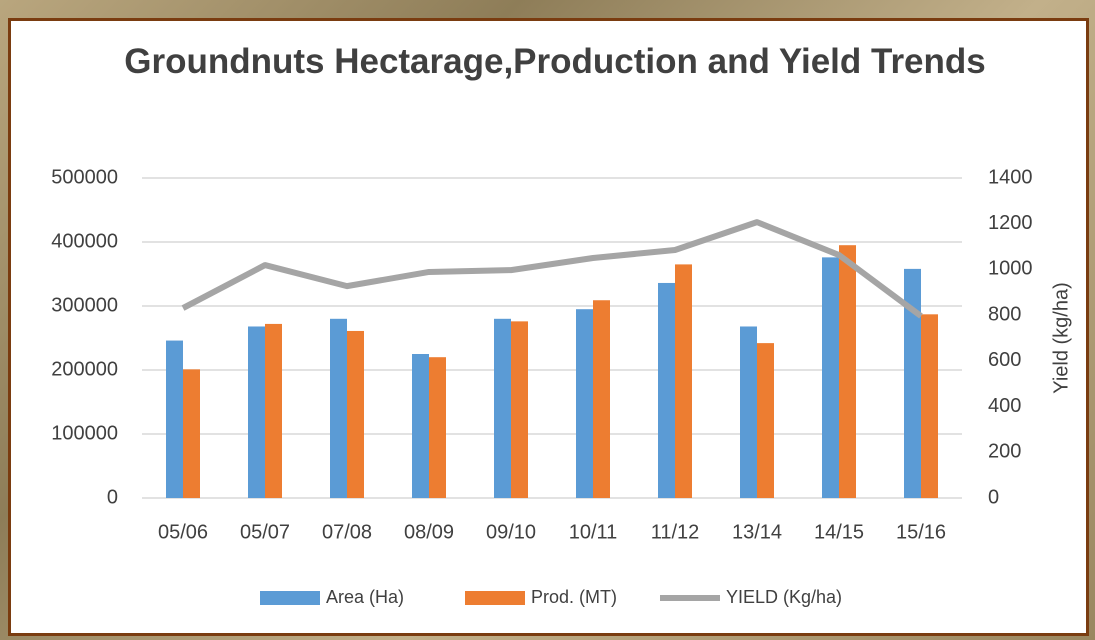 This screenshot has width=1095, height=640. I want to click on line, so click(552, 269).